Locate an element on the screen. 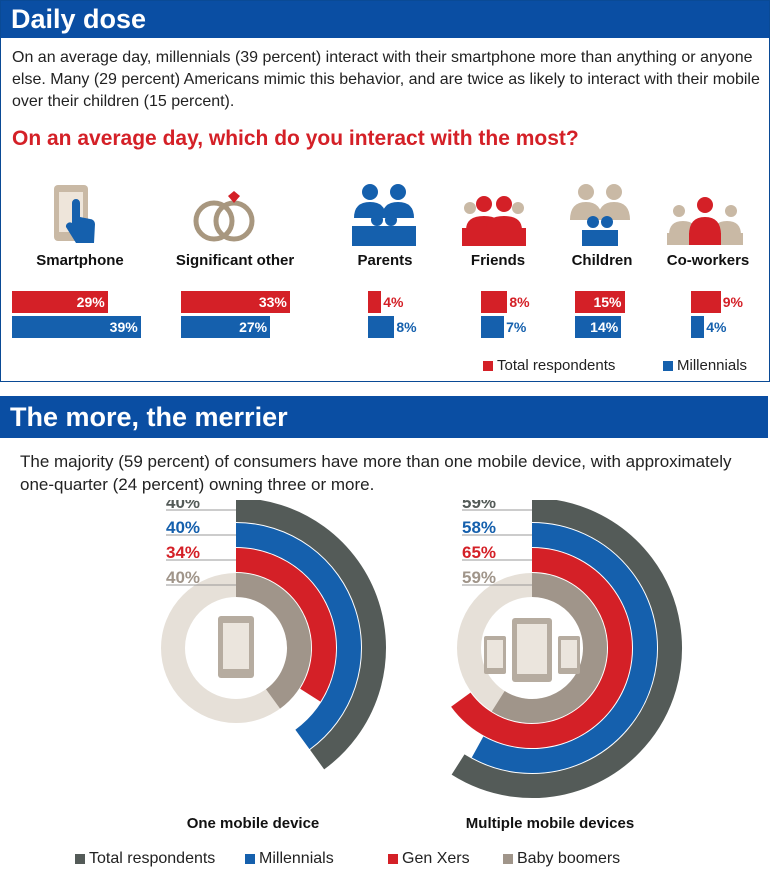 Image resolution: width=770 pixels, height=873 pixels. ring-value-label: 65% is located at coordinates (479, 552).